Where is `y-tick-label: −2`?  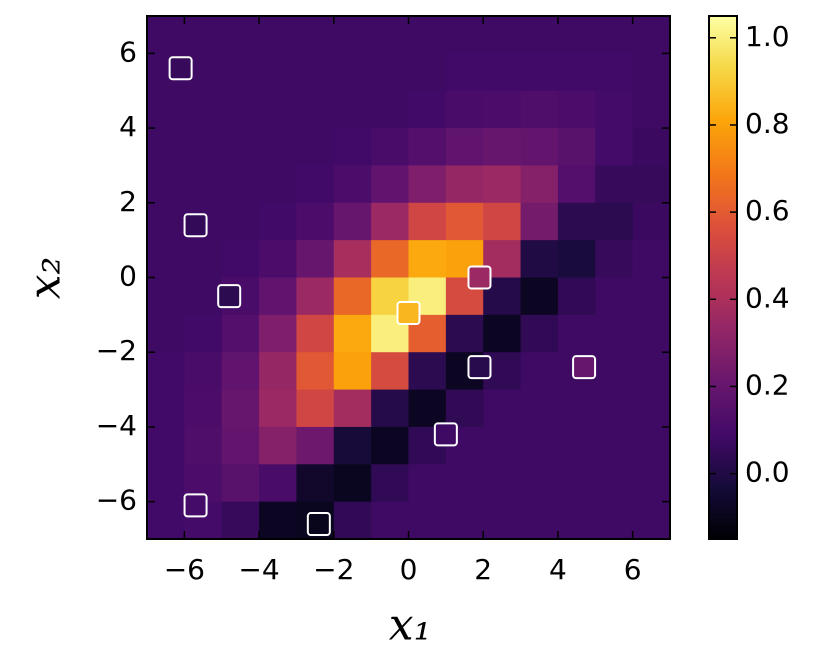 y-tick-label: −2 is located at coordinates (116, 350).